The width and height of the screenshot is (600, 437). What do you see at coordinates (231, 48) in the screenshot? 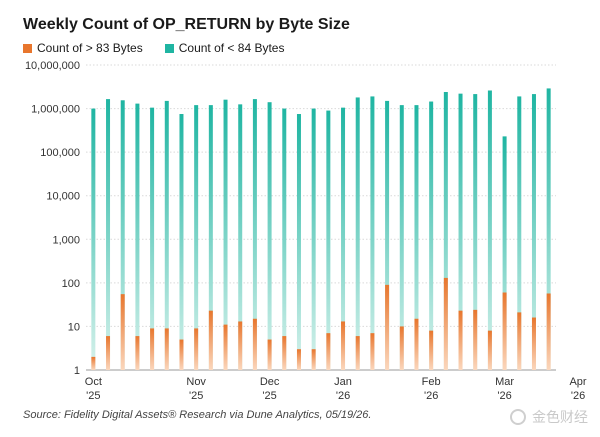
I see `legend-label-small: Count of < 84 Bytes` at bounding box center [231, 48].